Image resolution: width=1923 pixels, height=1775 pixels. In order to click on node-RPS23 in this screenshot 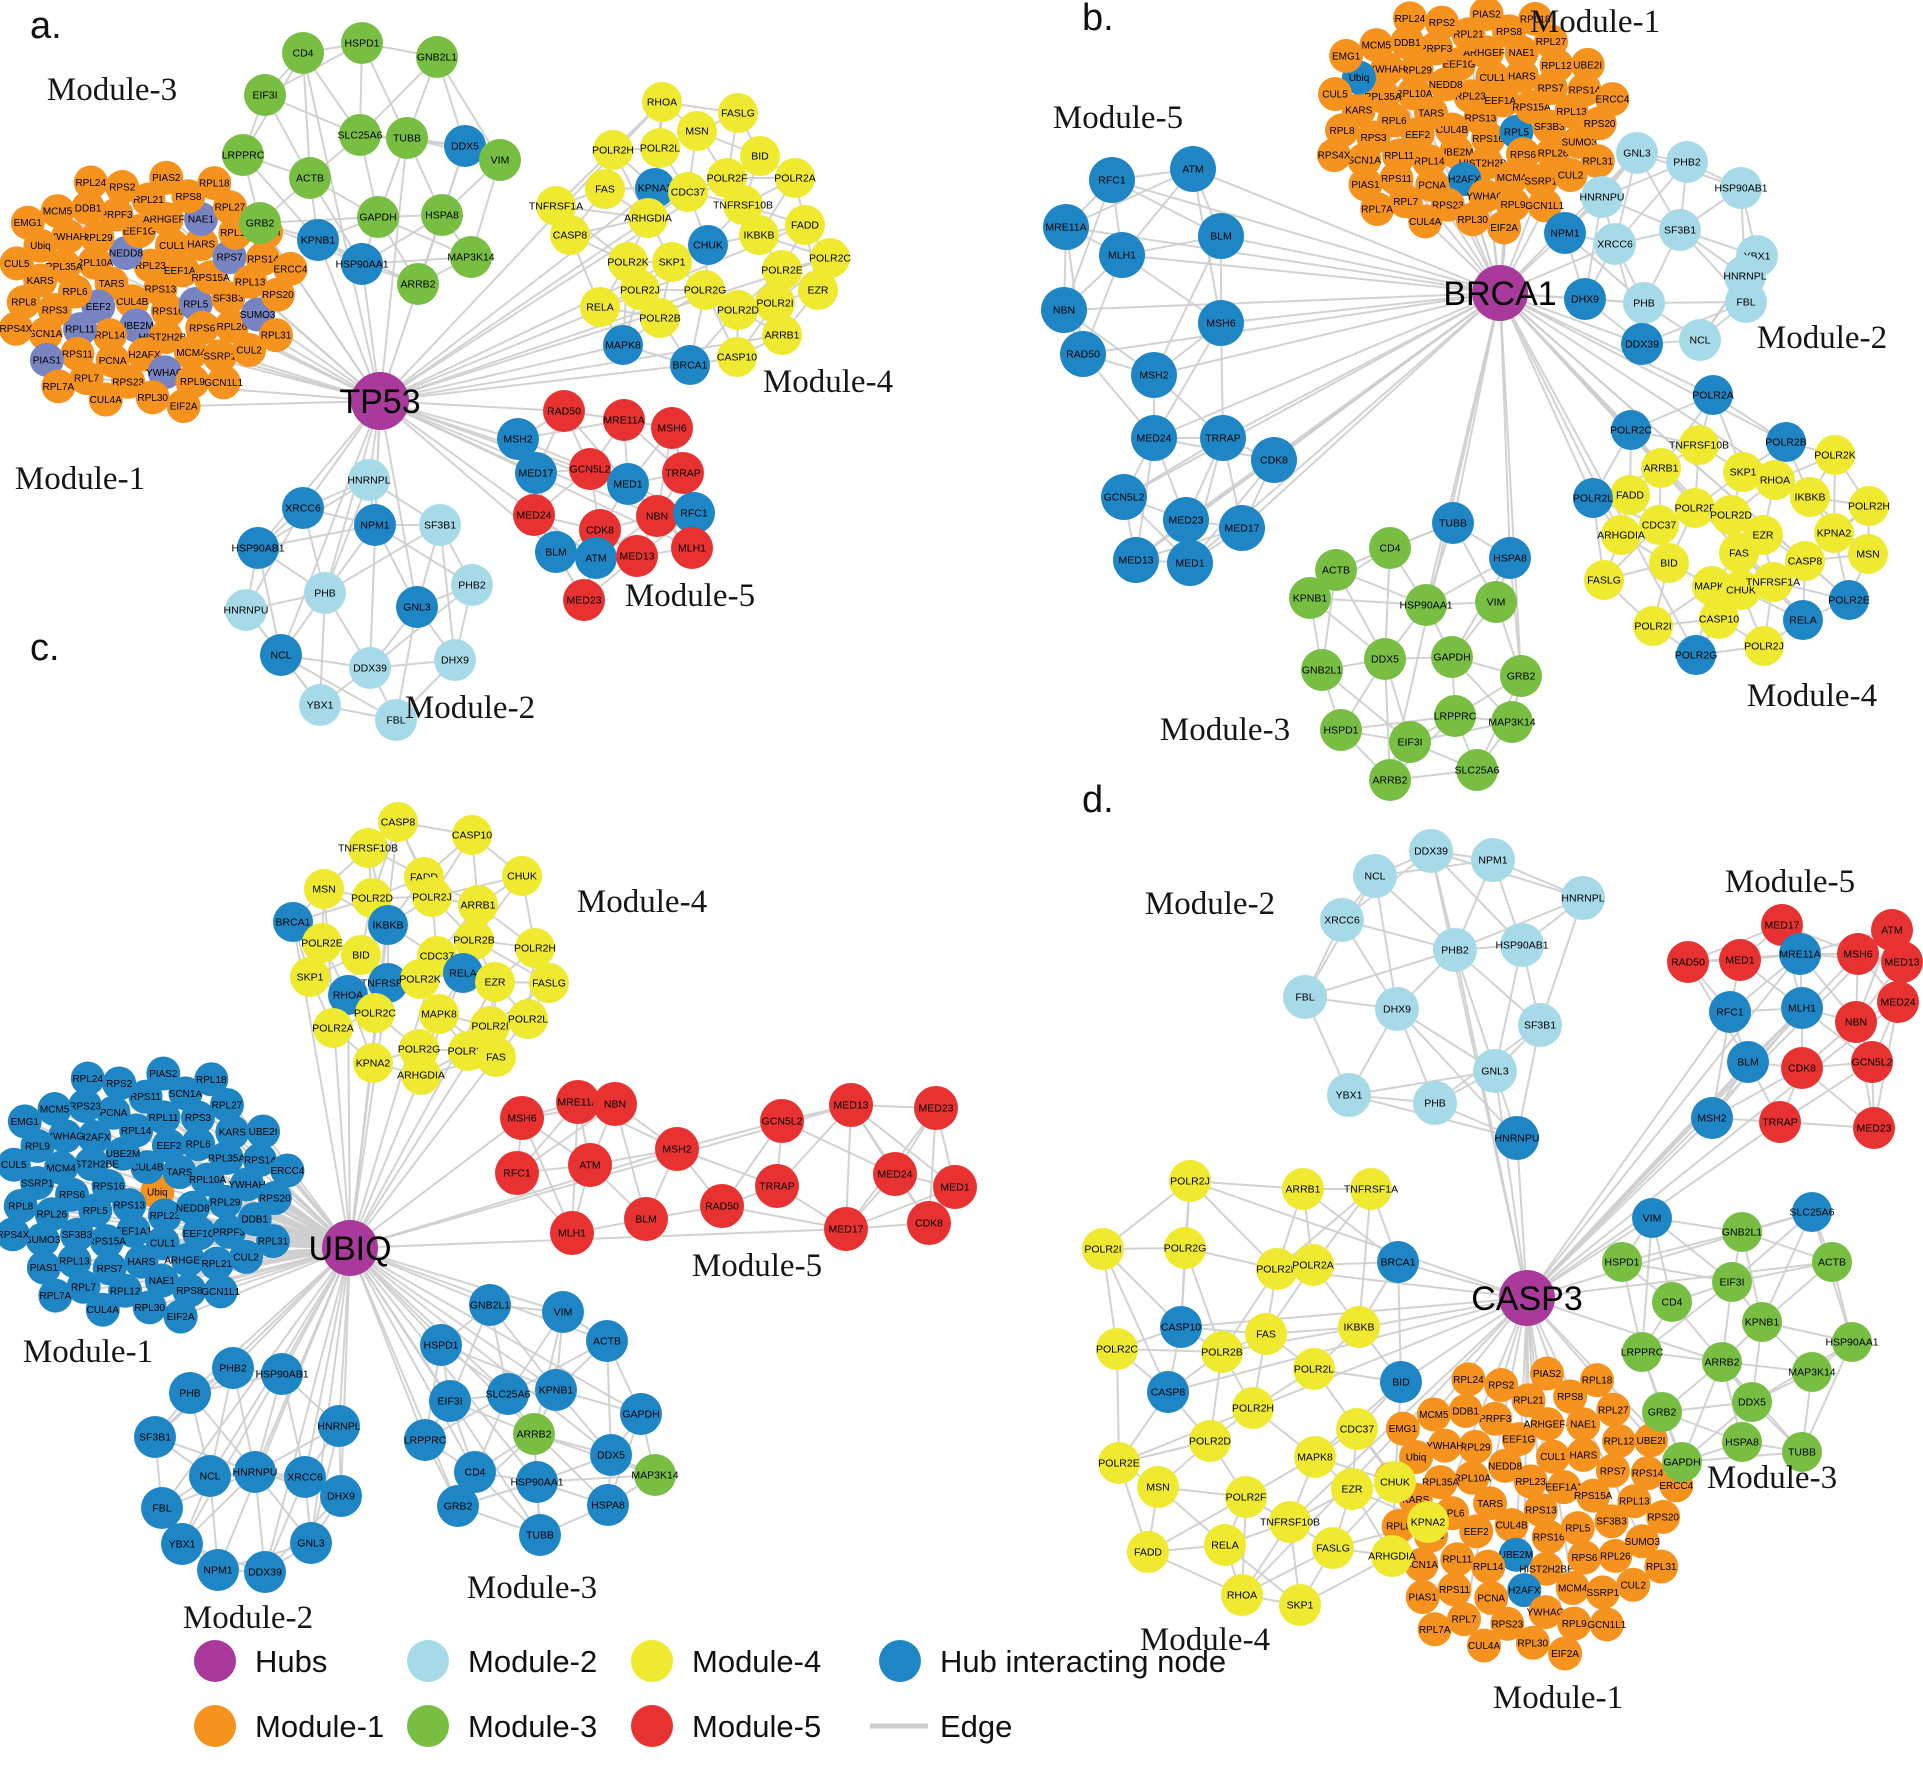, I will do `click(85, 1105)`.